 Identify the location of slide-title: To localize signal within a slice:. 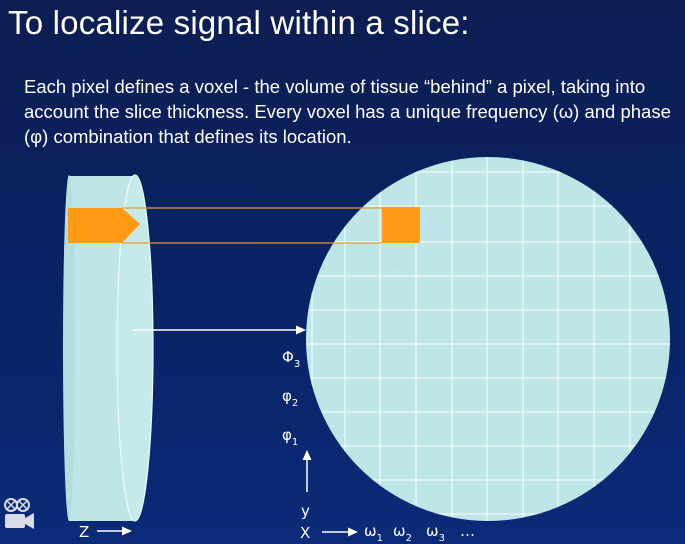
(239, 22).